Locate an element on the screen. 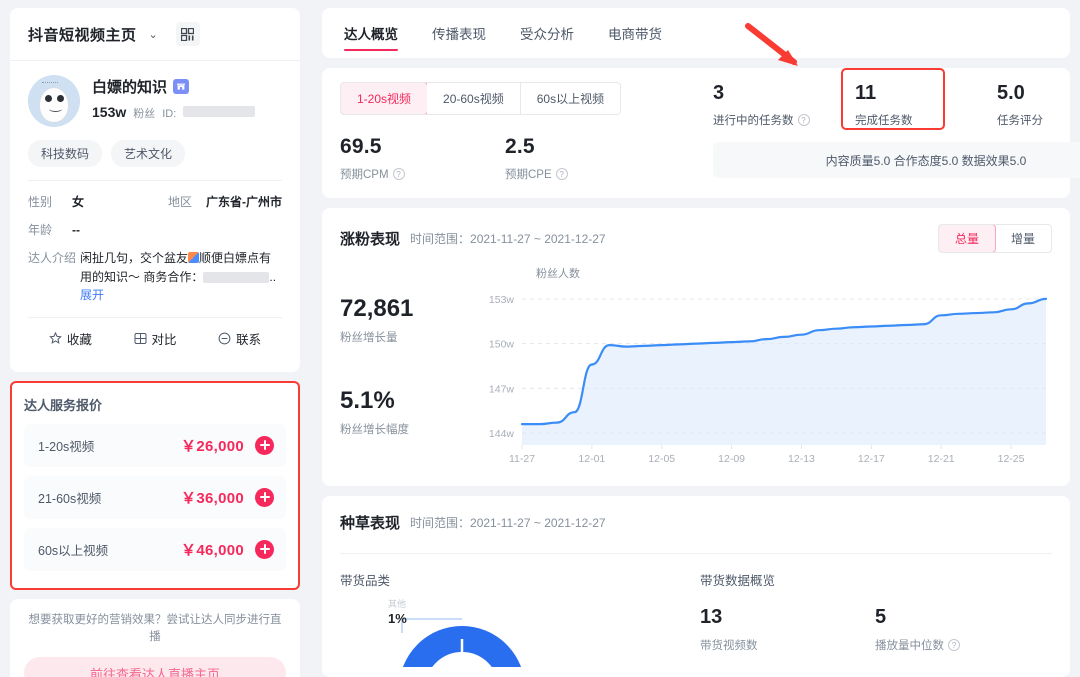 This screenshot has height=677, width=1080. gender-label: 性别 is located at coordinates (40, 202).